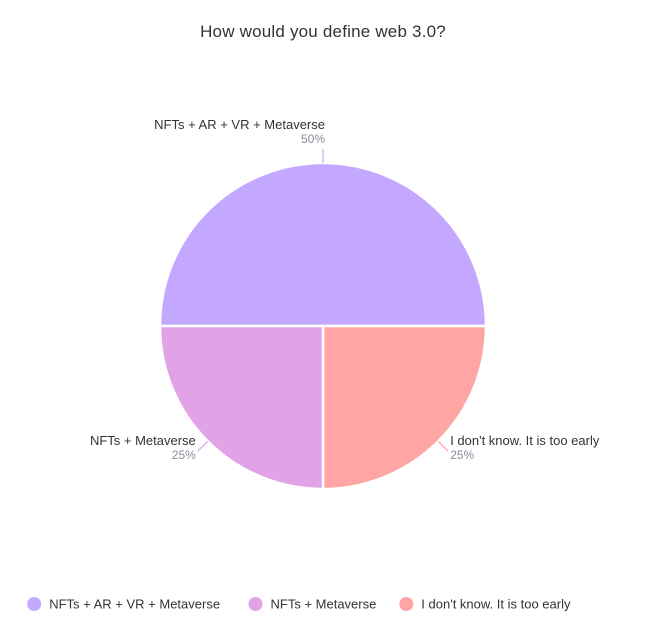  I want to click on pie-slice-nfts-metaverse, so click(241, 407).